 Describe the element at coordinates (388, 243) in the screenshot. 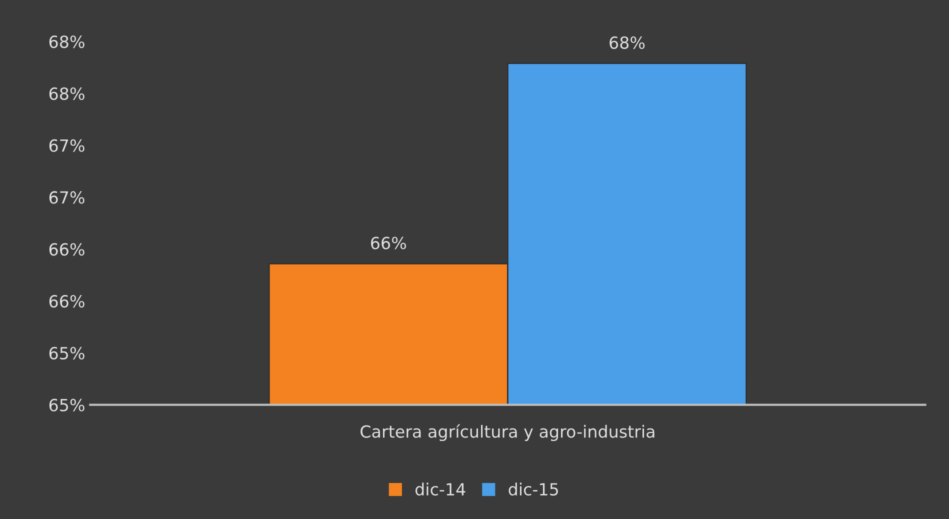

I see `data-label: 66%` at that location.